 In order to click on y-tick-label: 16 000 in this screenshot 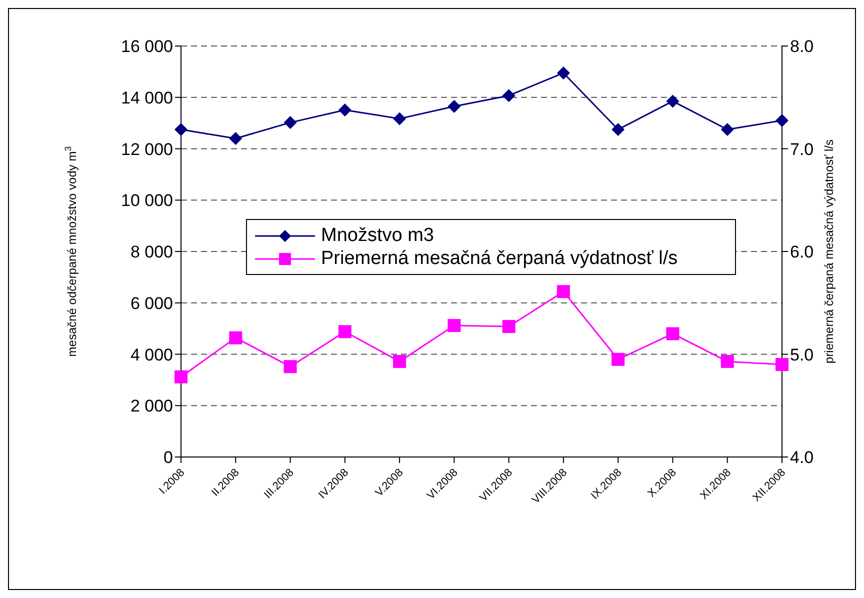, I will do `click(147, 46)`.